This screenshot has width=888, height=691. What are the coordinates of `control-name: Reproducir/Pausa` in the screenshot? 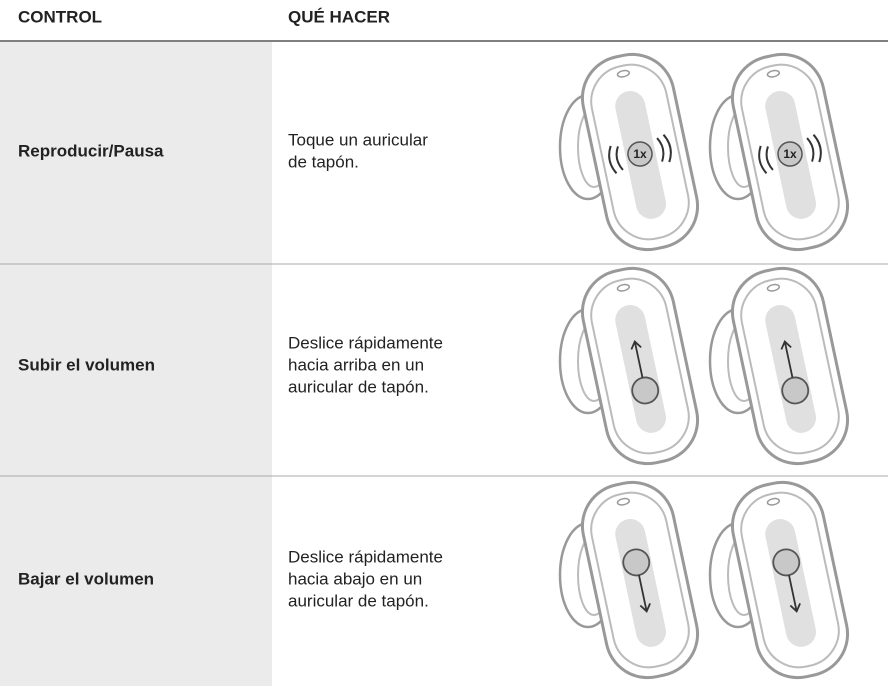 It's located at (91, 150).